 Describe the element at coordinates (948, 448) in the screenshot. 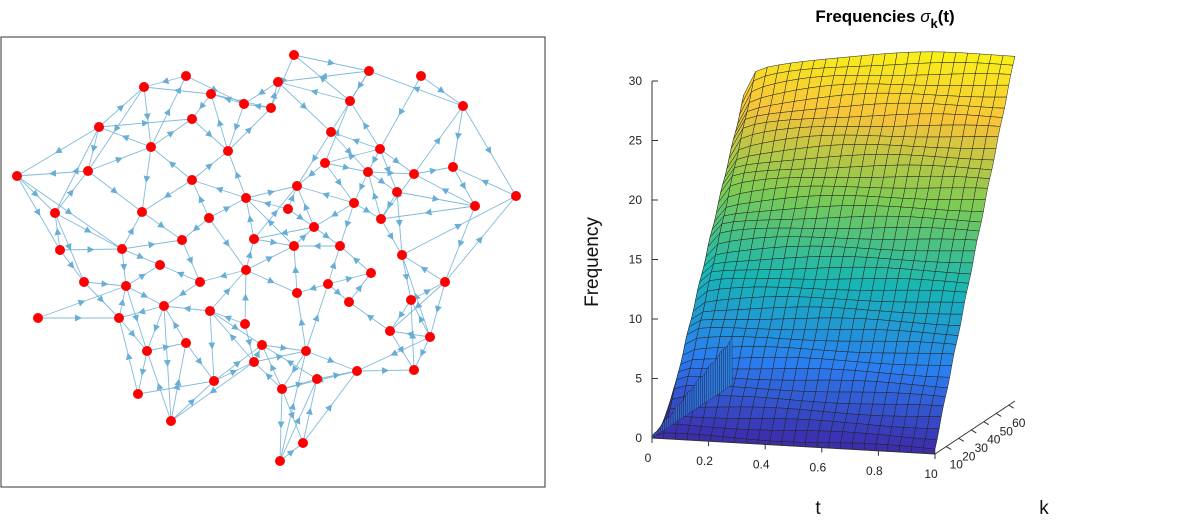

I see `k-tick-mark` at that location.